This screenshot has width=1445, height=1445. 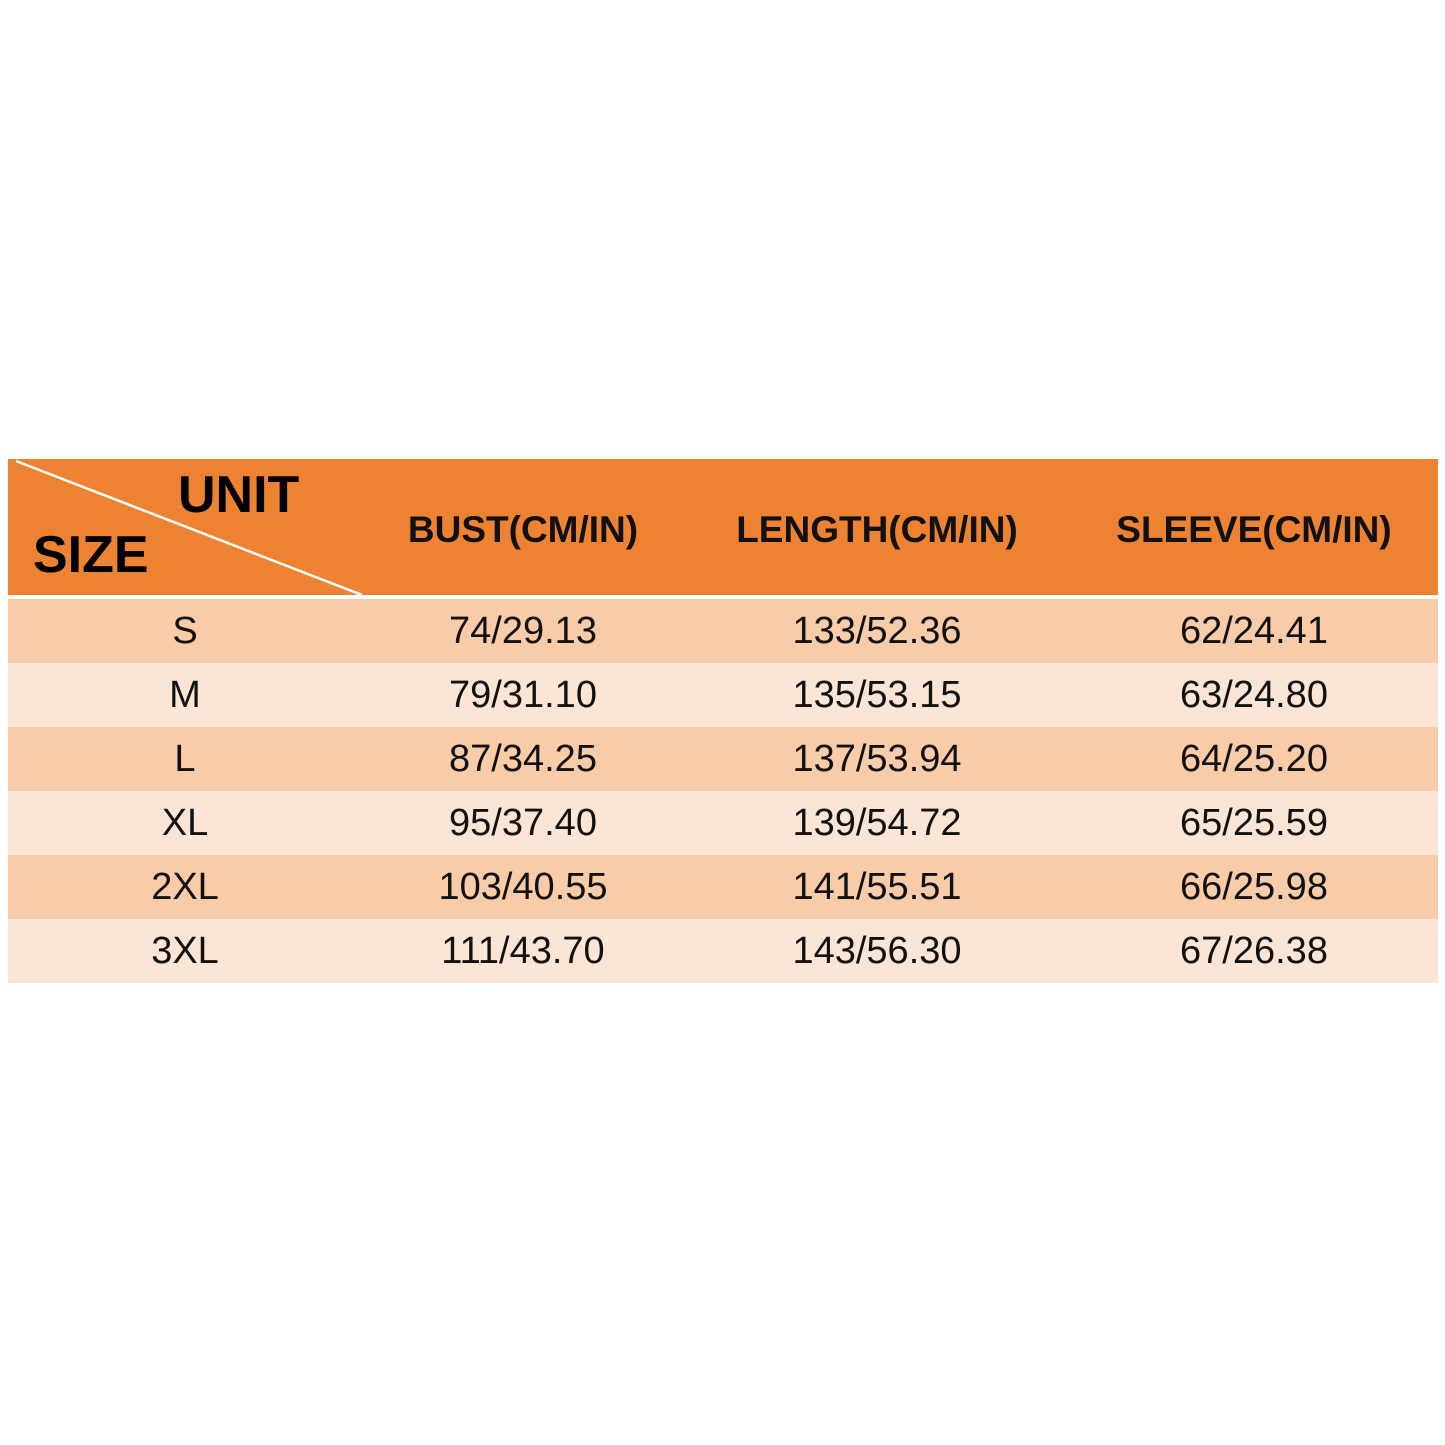 What do you see at coordinates (723, 951) in the screenshot?
I see `table-row: 3XL 111/43.70 143/56.30 67/26.38` at bounding box center [723, 951].